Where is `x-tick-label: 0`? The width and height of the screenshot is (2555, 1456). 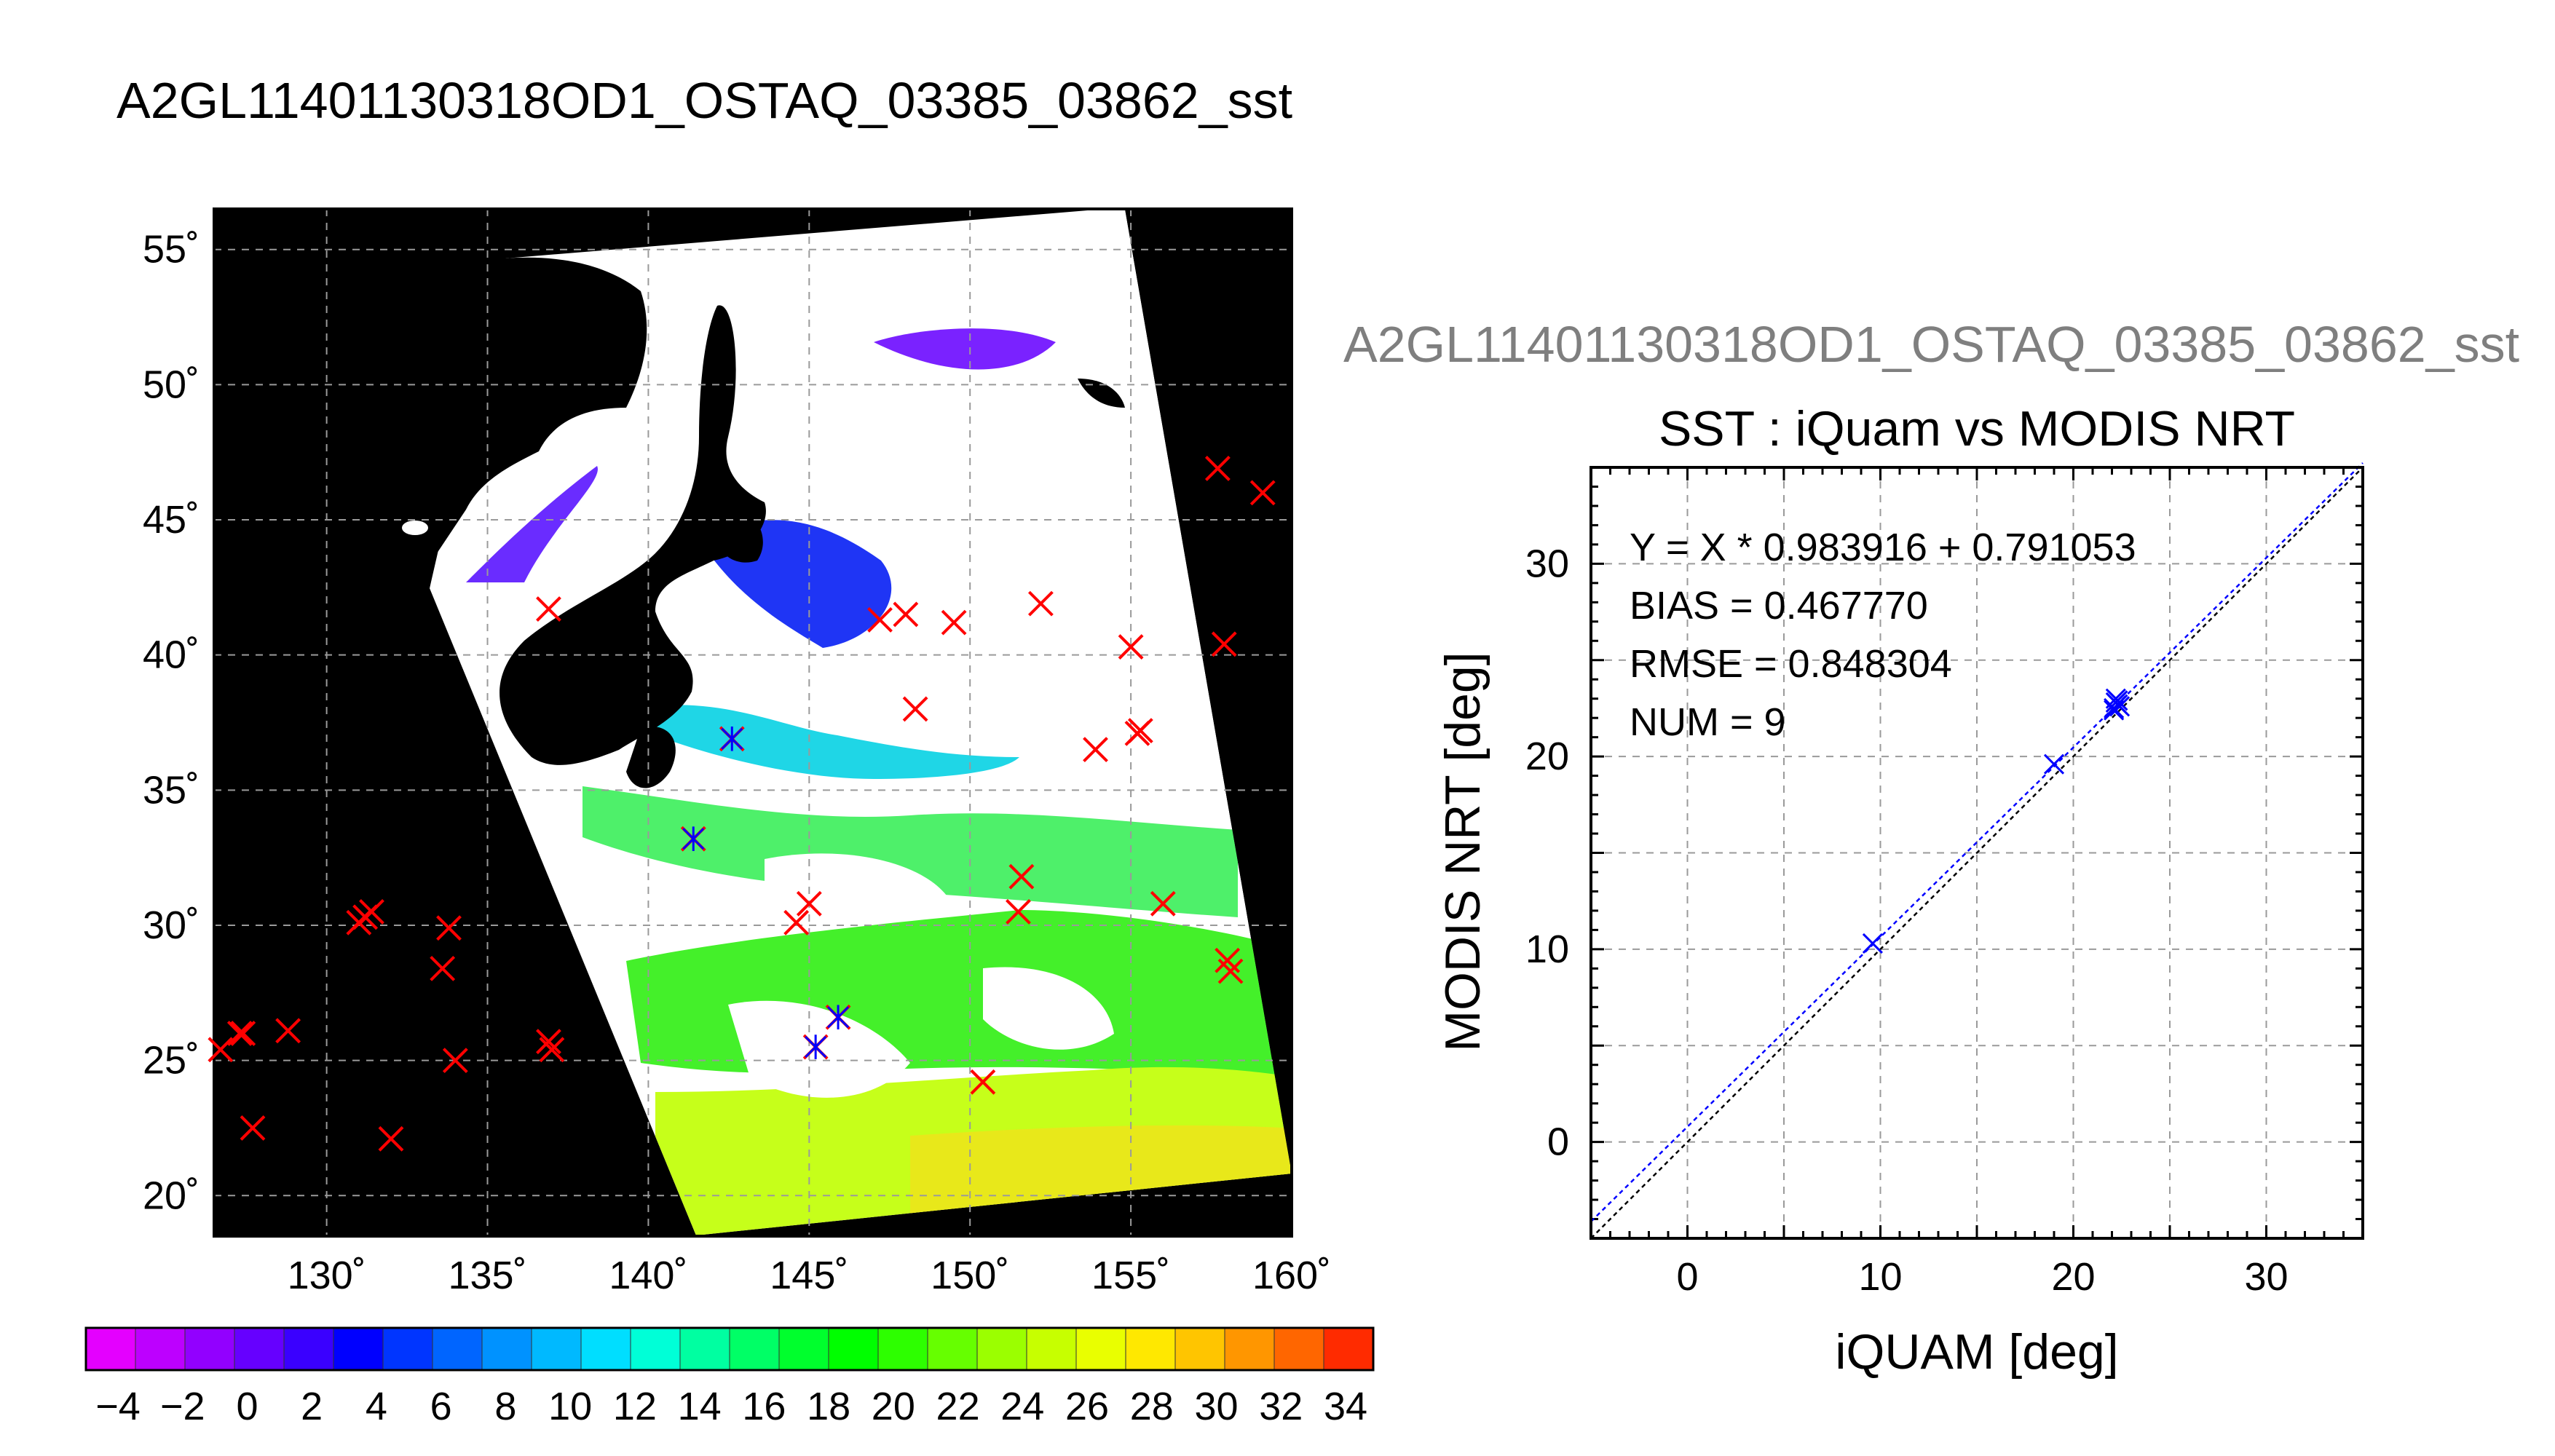 x-tick-label: 0 is located at coordinates (1687, 1277).